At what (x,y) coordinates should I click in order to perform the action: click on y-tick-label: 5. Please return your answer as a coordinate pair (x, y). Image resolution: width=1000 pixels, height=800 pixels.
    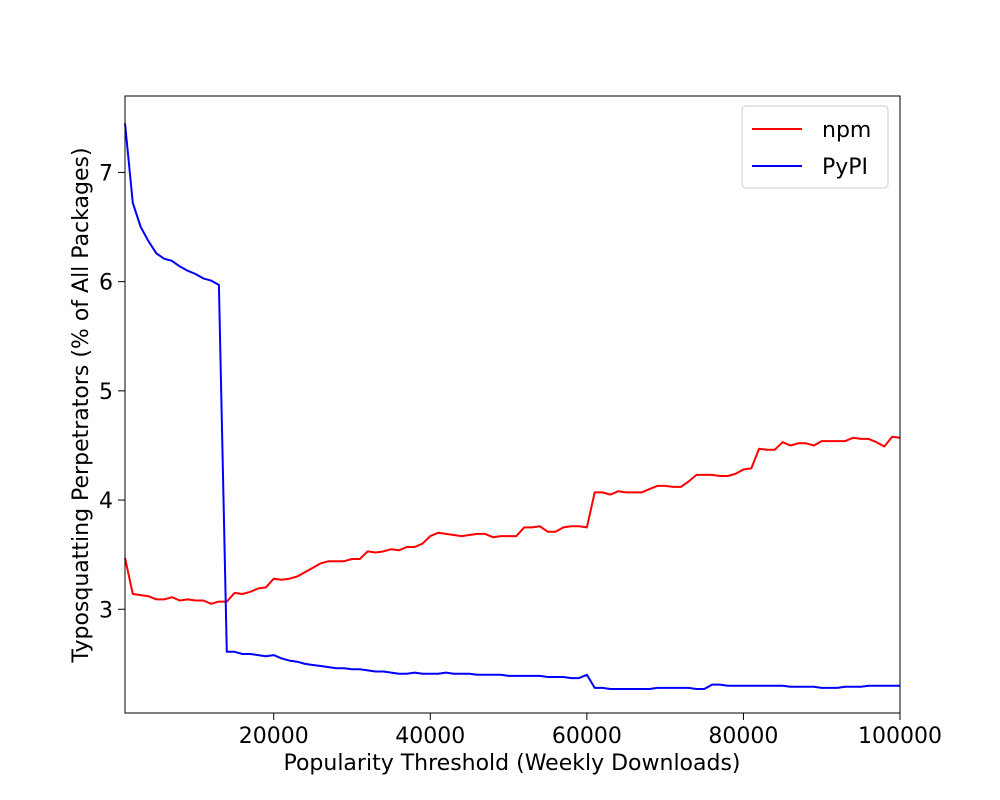
    Looking at the image, I should click on (106, 392).